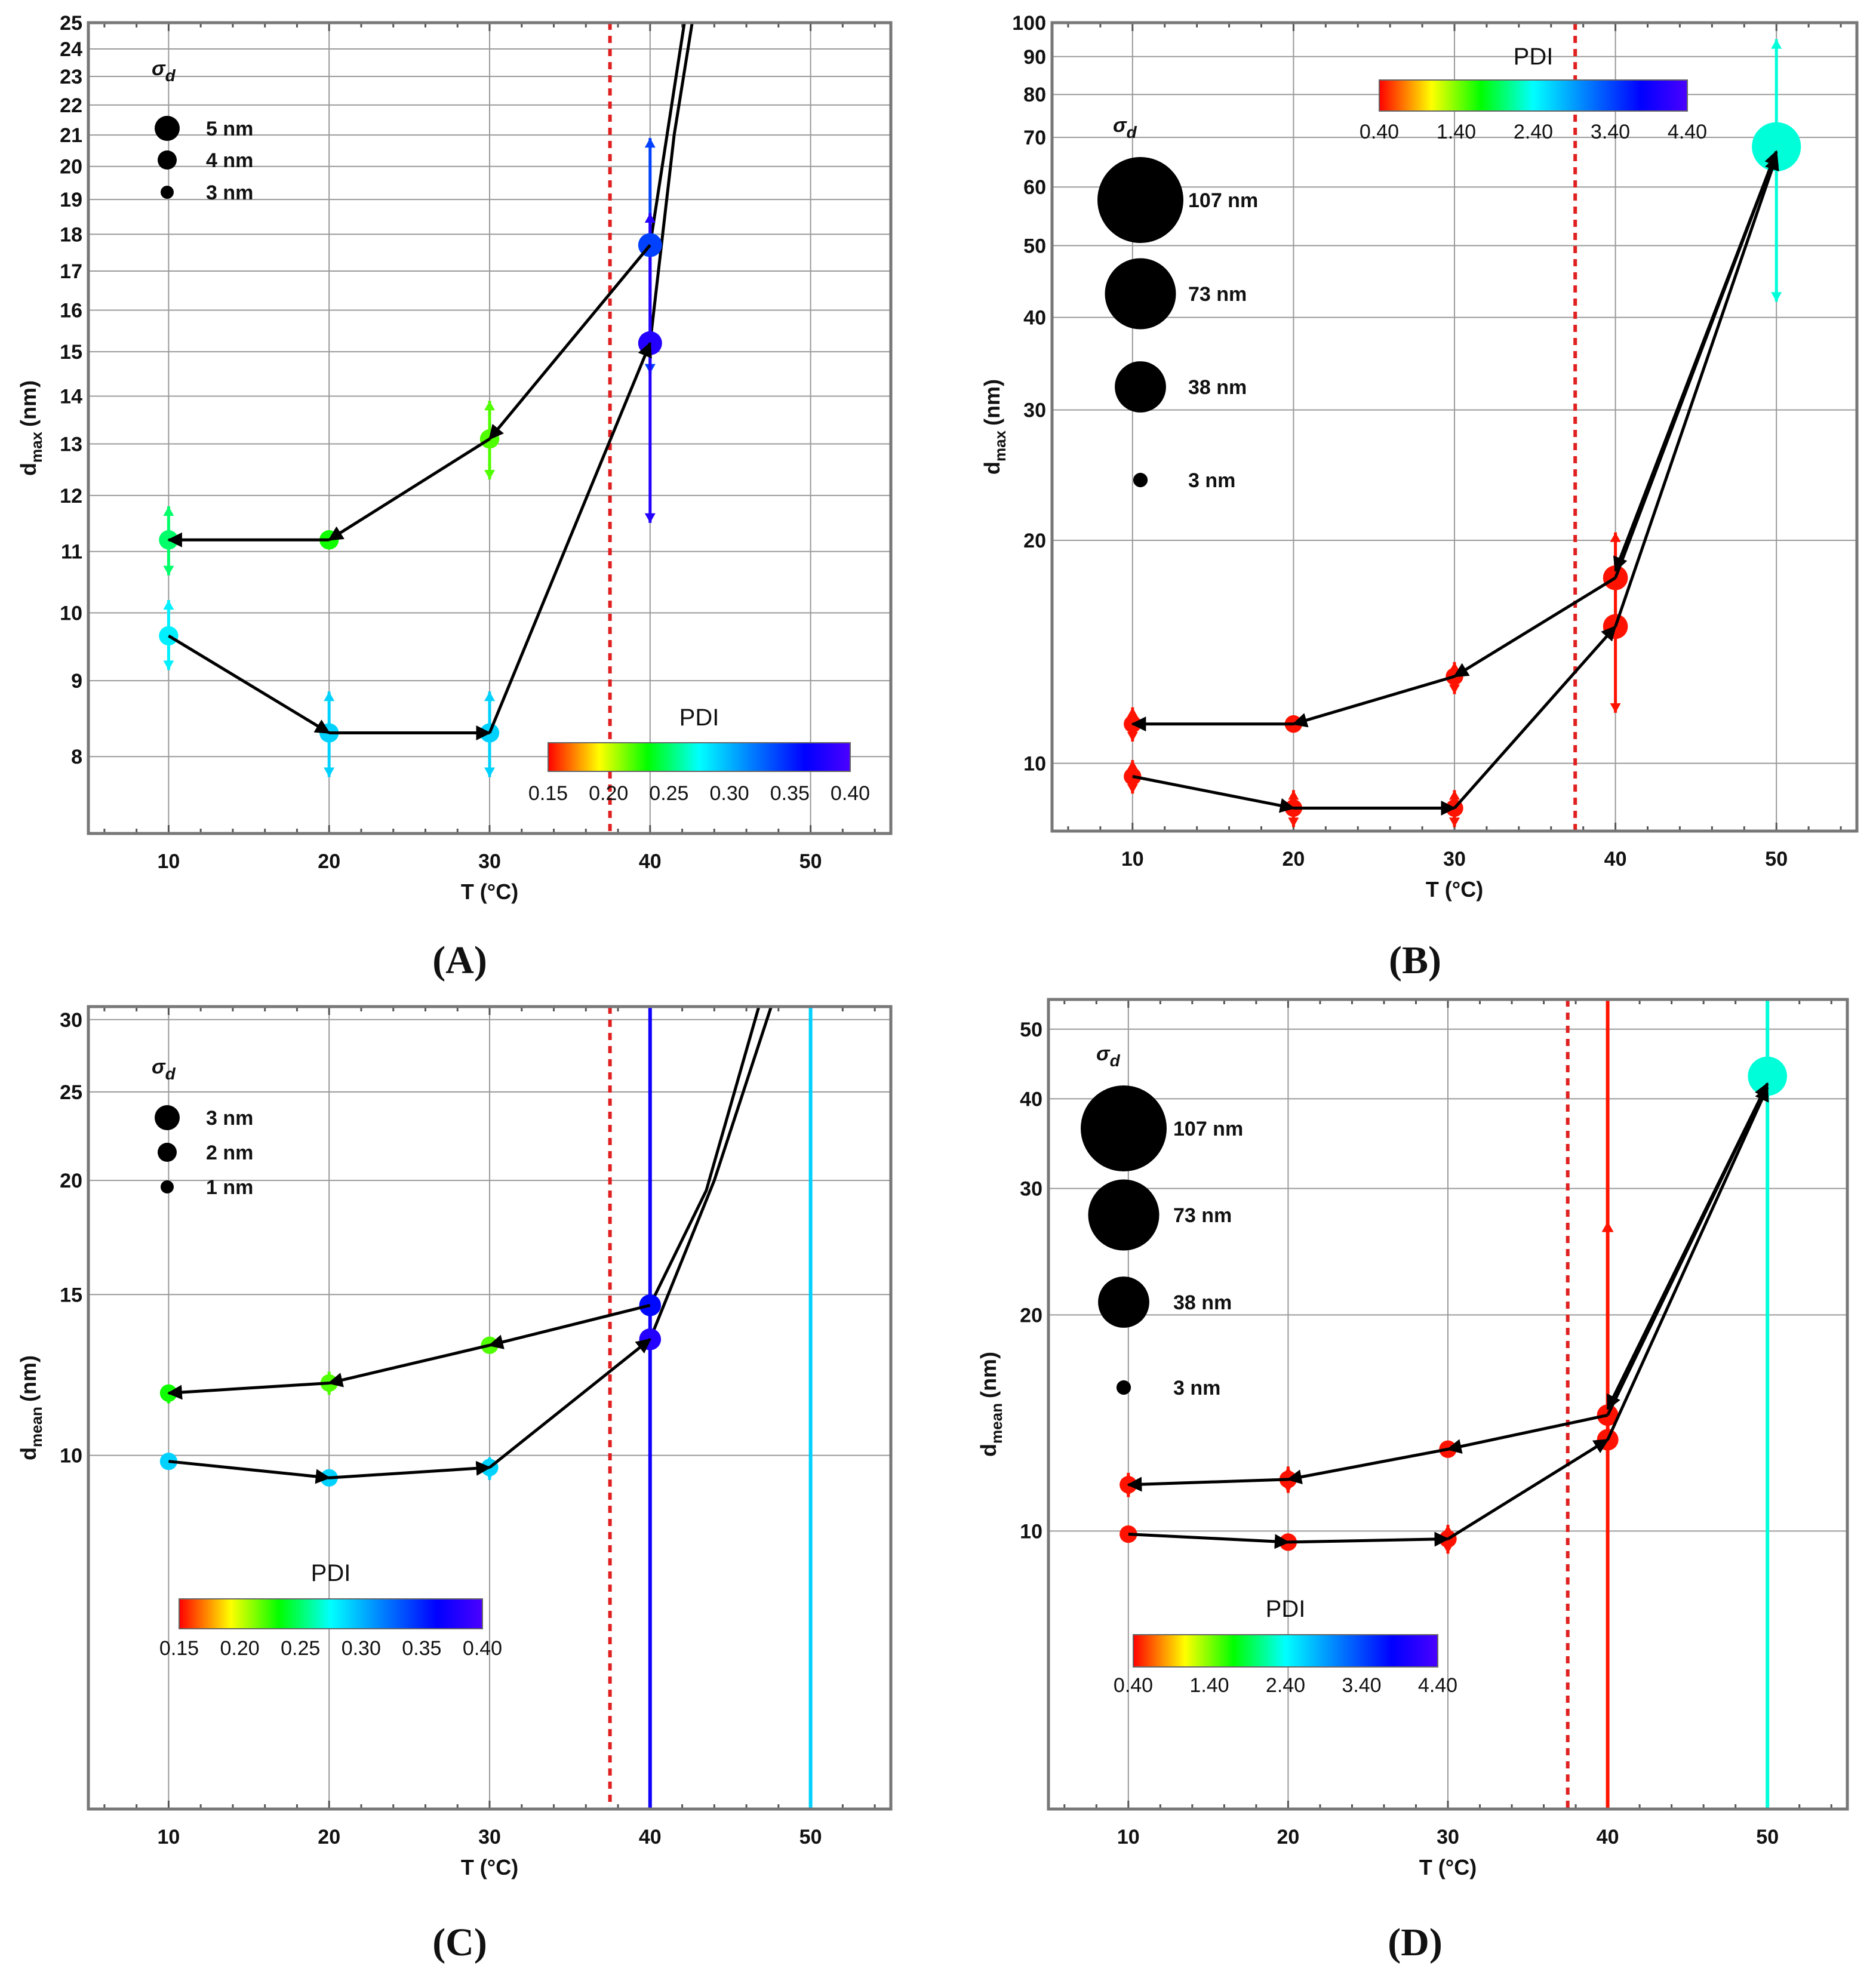 The width and height of the screenshot is (1876, 1978). I want to click on y-tick-label: 14, so click(71, 397).